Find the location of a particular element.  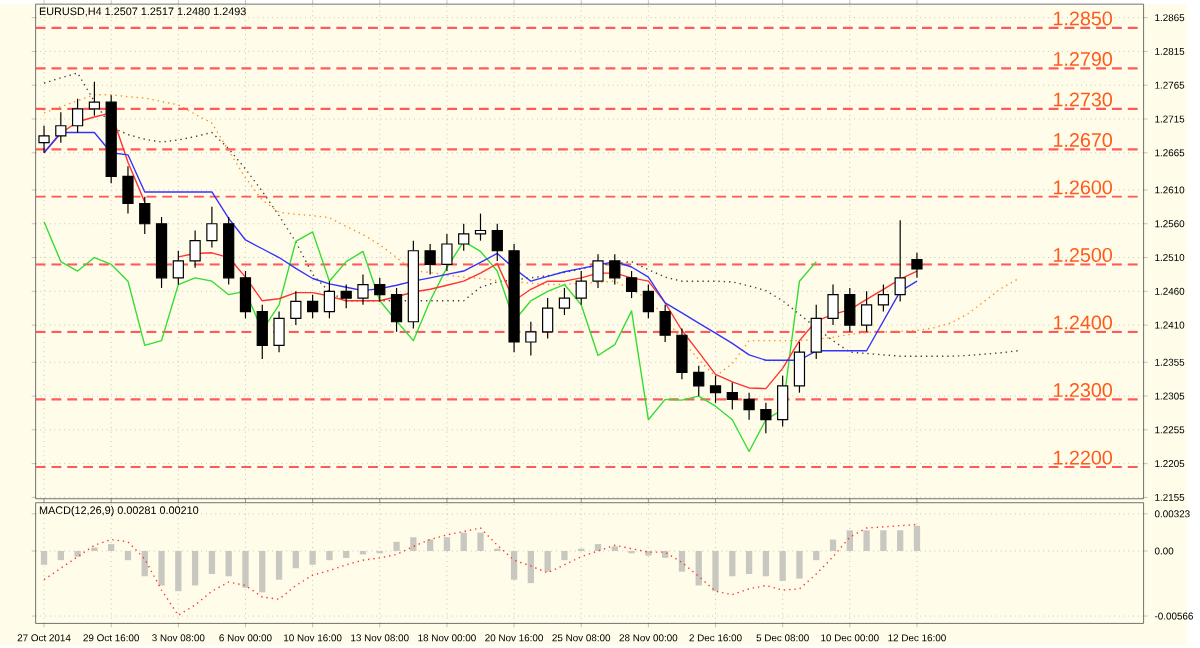

ref-line-label: 1.2790 is located at coordinates (1083, 59).